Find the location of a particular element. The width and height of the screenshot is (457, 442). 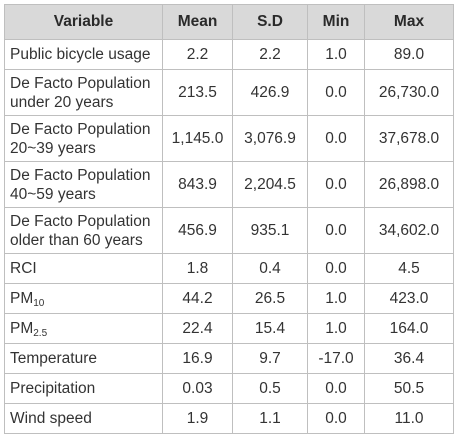

variable-cell: Wind speed is located at coordinates (83, 418).